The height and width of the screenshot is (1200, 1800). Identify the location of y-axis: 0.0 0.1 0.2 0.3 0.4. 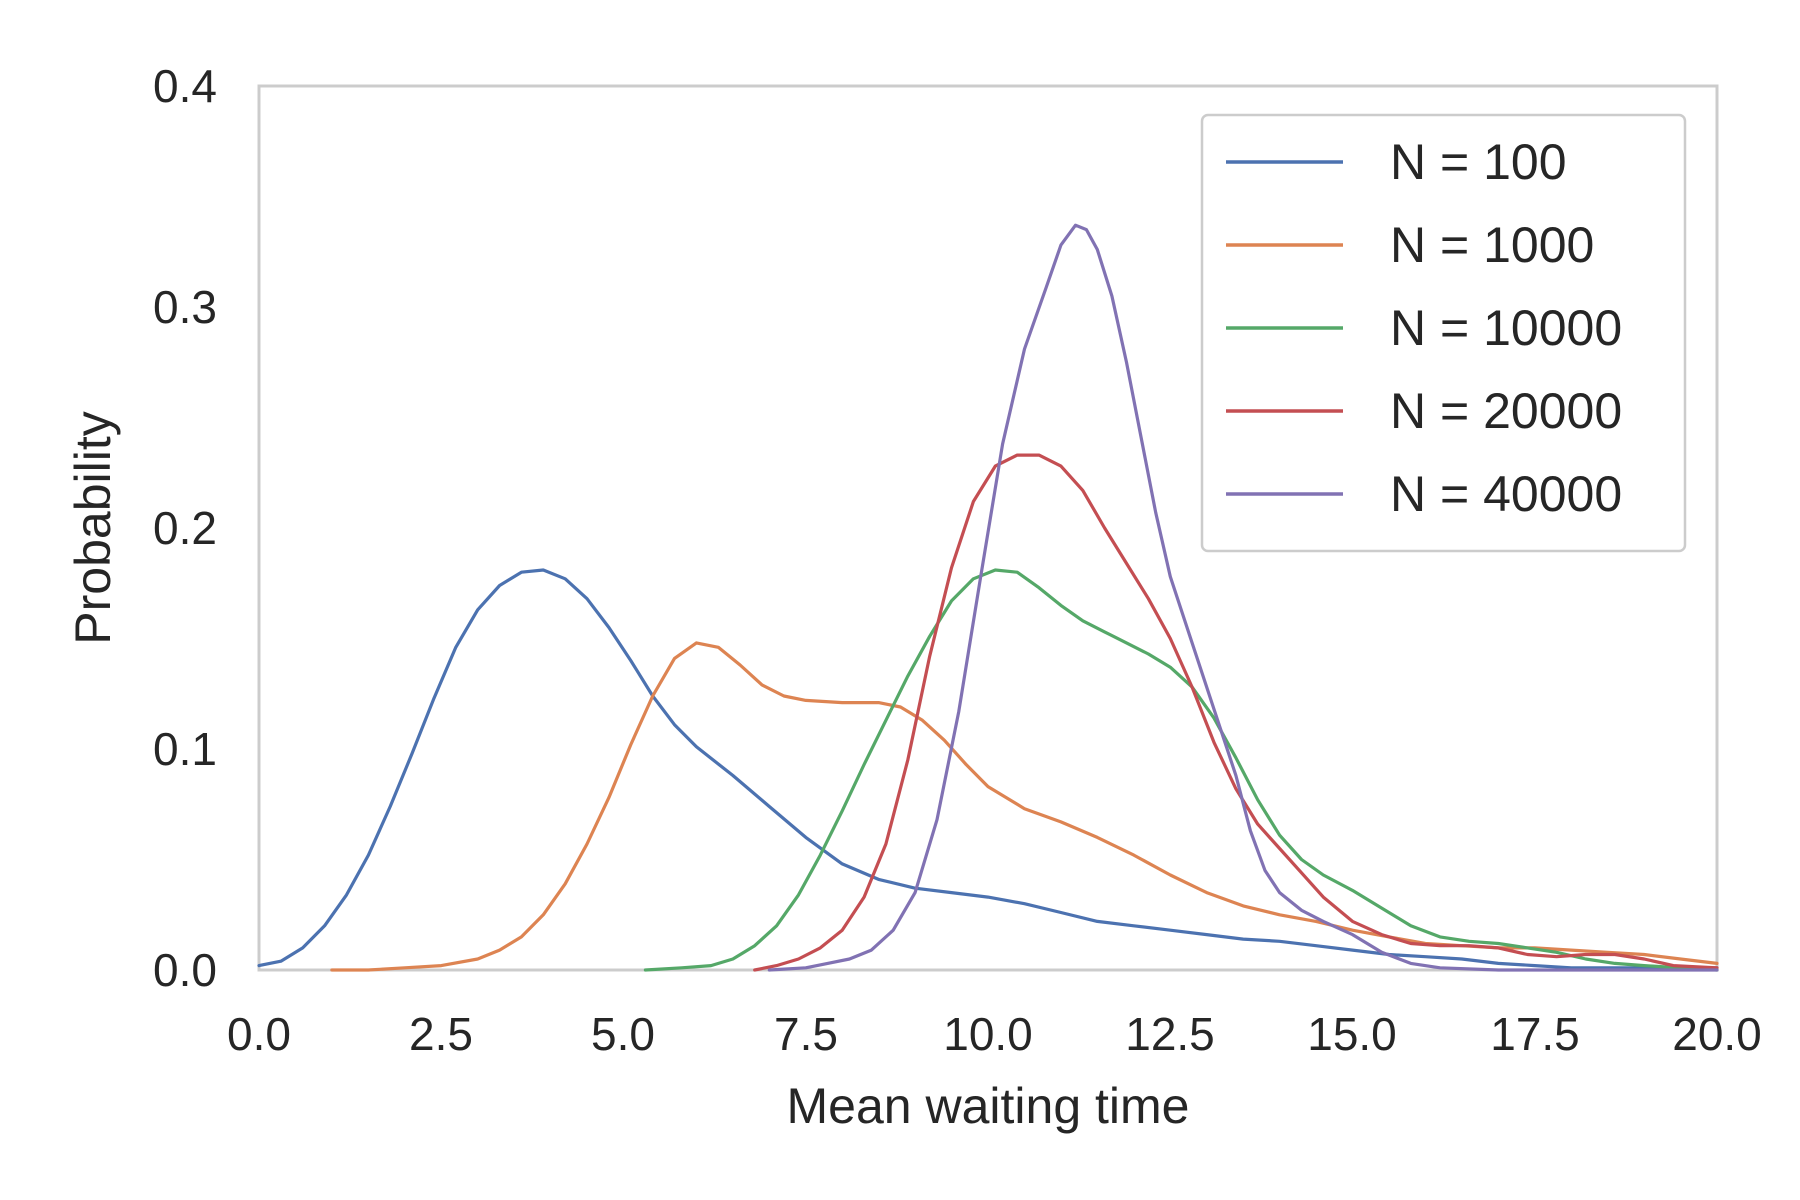
(185, 528).